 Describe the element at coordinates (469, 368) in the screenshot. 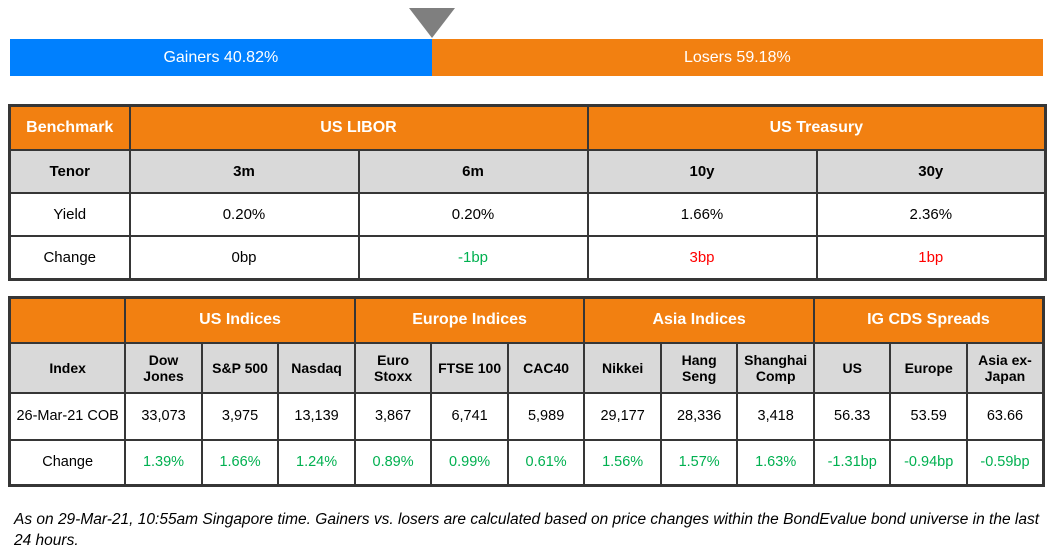

I see `col-ftse100: FTSE 100` at that location.